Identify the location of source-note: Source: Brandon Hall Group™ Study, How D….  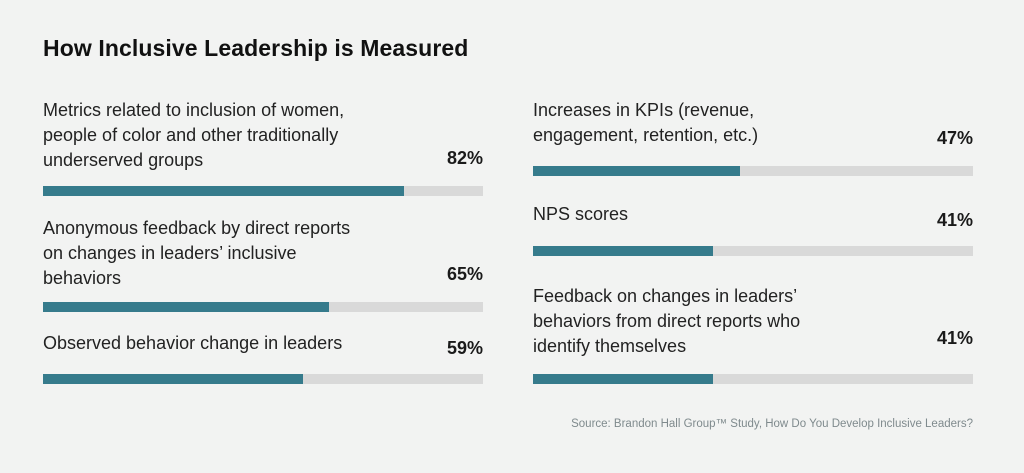
(772, 424).